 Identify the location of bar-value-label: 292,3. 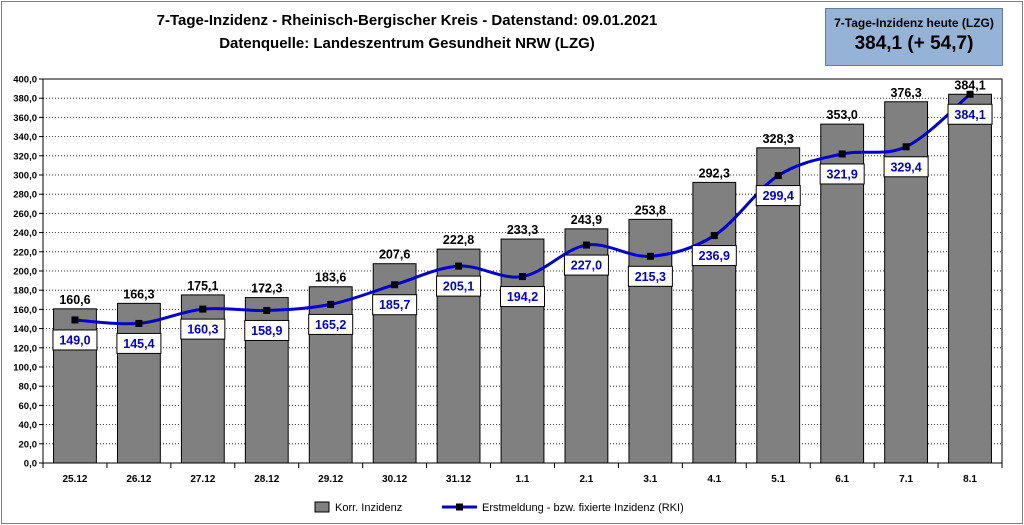
(714, 173).